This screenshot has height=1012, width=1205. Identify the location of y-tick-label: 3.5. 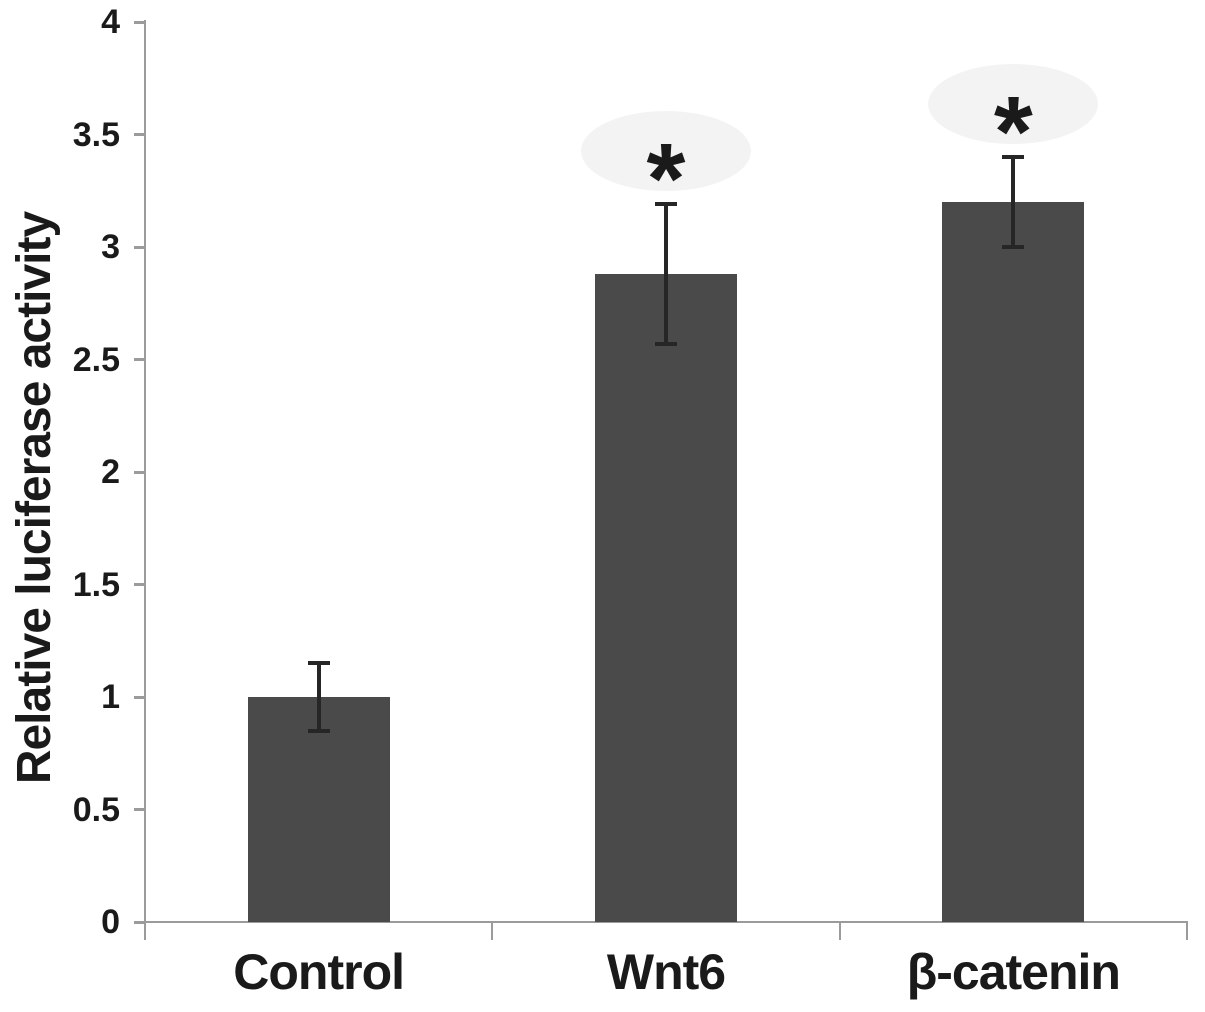
(96, 134).